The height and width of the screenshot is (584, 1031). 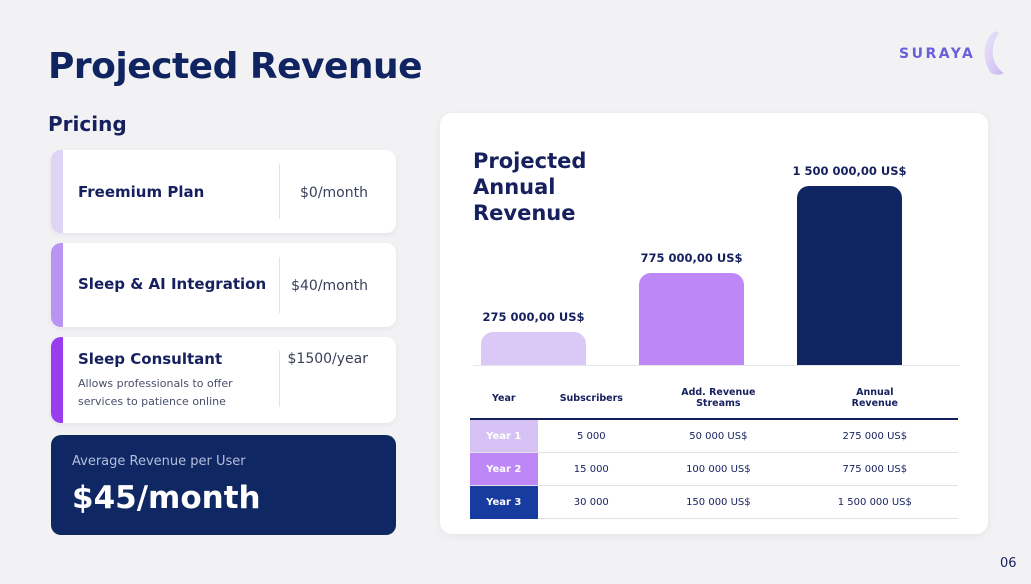 What do you see at coordinates (329, 286) in the screenshot?
I see `plan-price: $40/month` at bounding box center [329, 286].